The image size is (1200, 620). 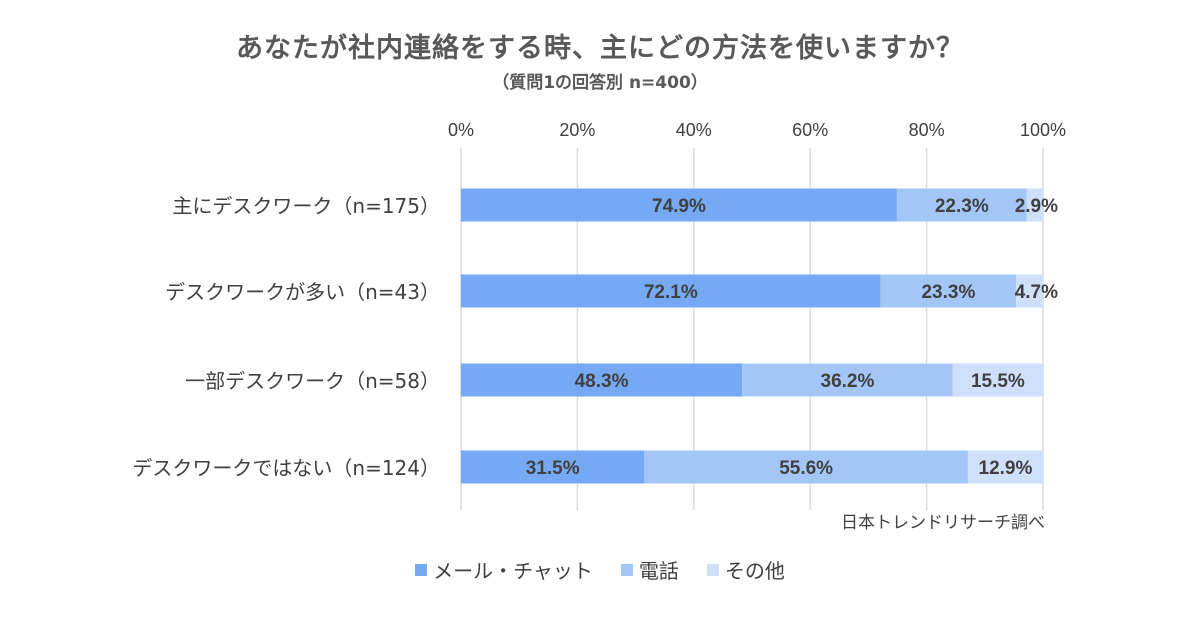 What do you see at coordinates (577, 130) in the screenshot?
I see `x-tick-label: 20%` at bounding box center [577, 130].